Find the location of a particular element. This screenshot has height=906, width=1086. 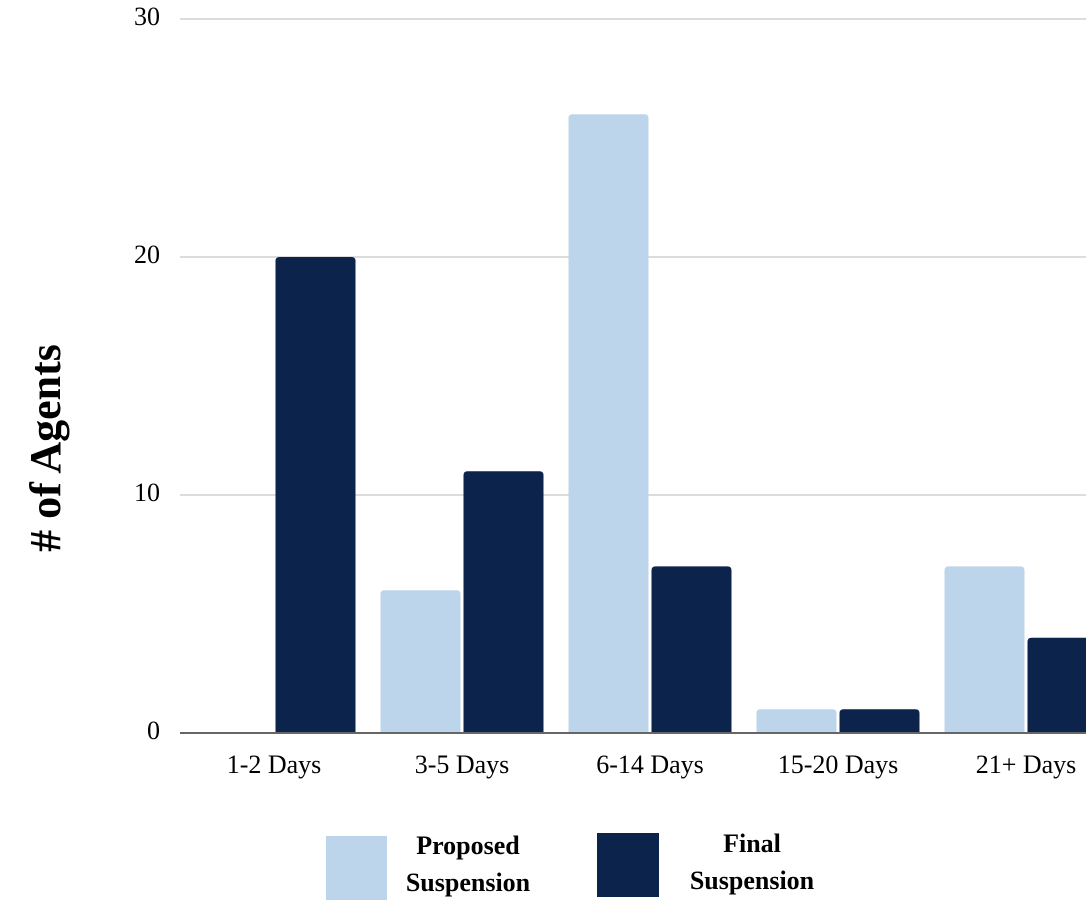

legend-swatch-final is located at coordinates (628, 865).